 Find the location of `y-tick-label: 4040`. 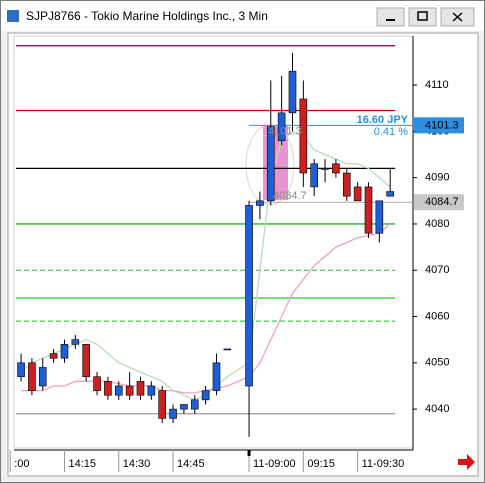

y-tick-label: 4040 is located at coordinates (437, 409).